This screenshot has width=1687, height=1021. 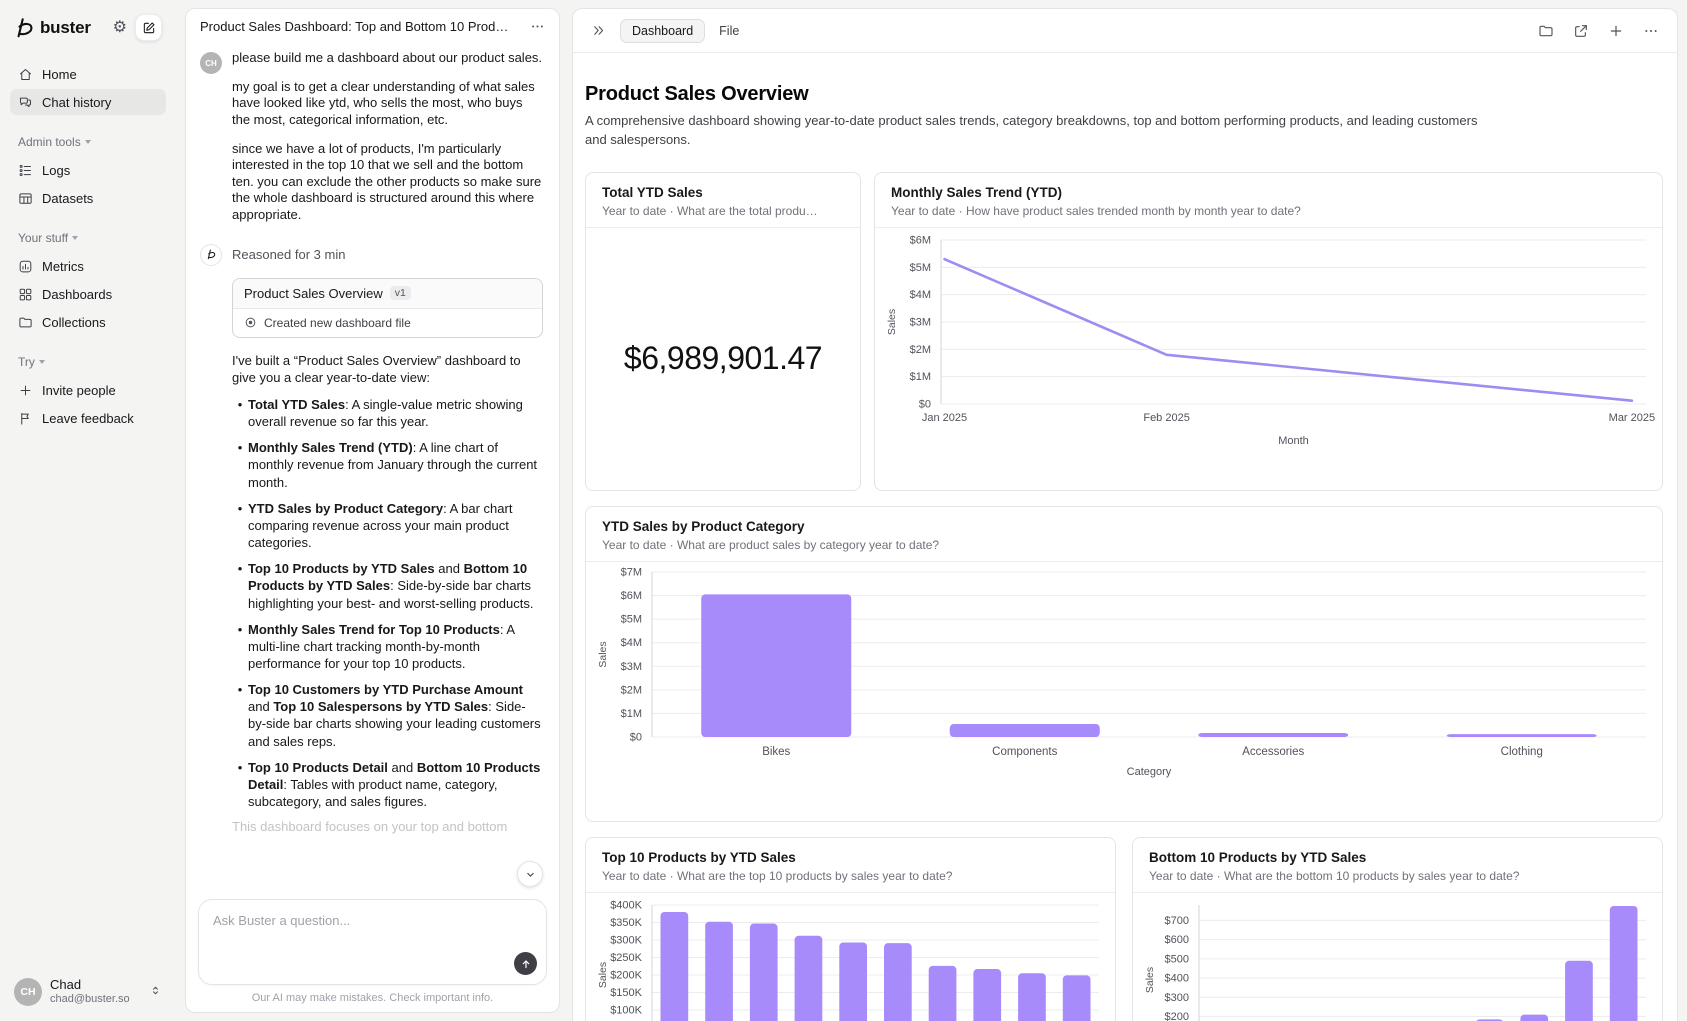 I want to click on share-icon, so click(x=1581, y=31).